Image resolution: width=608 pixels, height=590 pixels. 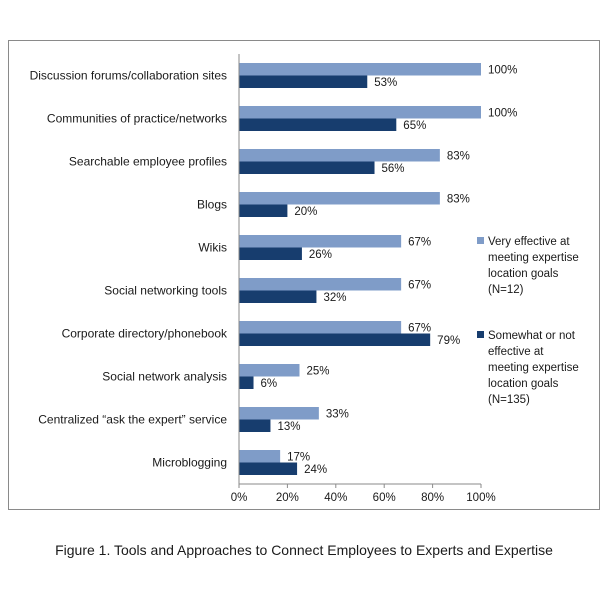 I want to click on data-label: 13%, so click(x=288, y=427).